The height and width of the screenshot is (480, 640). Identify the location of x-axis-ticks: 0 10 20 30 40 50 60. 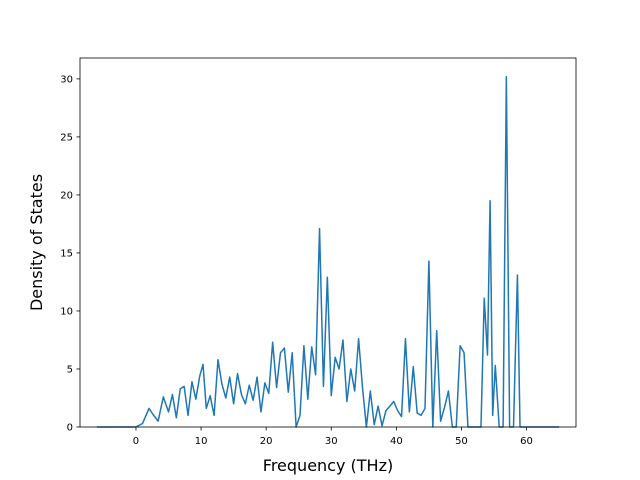
(333, 437).